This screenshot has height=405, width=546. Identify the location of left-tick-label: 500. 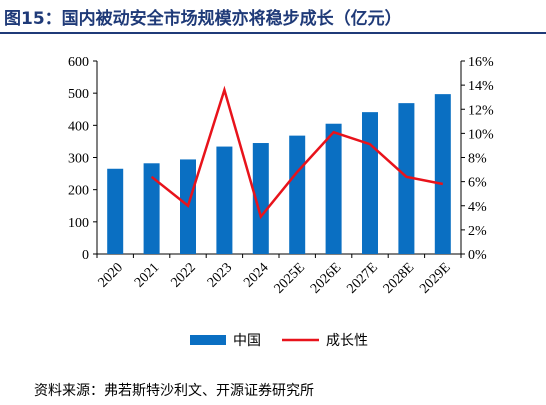
(78, 94).